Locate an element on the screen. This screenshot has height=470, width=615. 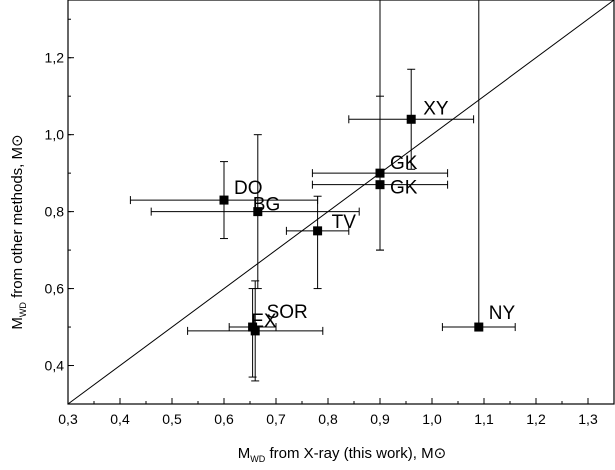
data-point-tv: TV is located at coordinates (321, 242).